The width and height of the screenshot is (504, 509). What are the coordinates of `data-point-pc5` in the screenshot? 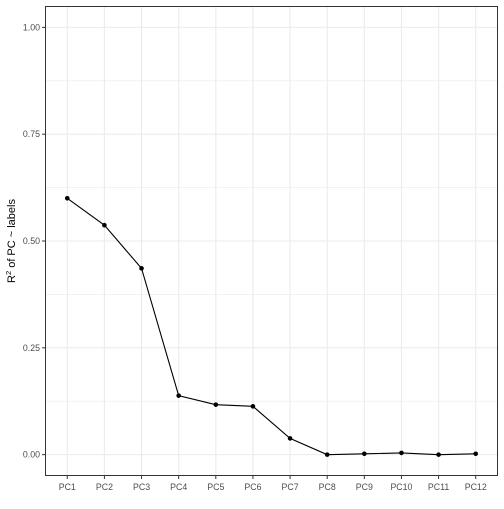 It's located at (216, 404).